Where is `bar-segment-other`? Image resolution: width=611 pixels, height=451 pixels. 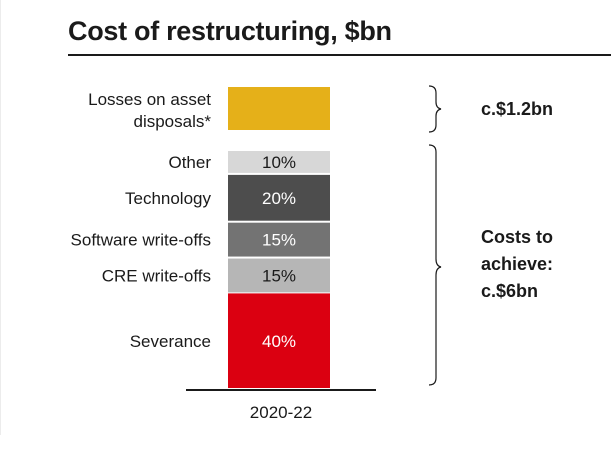 bar-segment-other is located at coordinates (279, 162).